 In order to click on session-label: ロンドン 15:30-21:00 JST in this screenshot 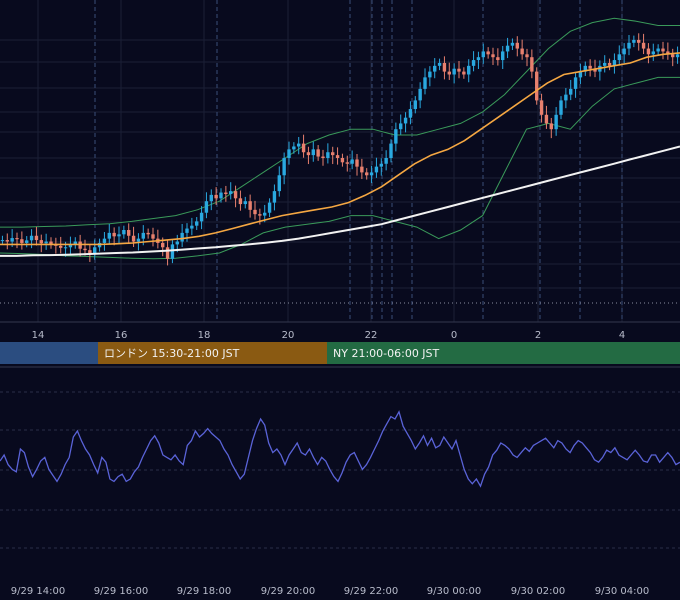, I will do `click(172, 353)`.